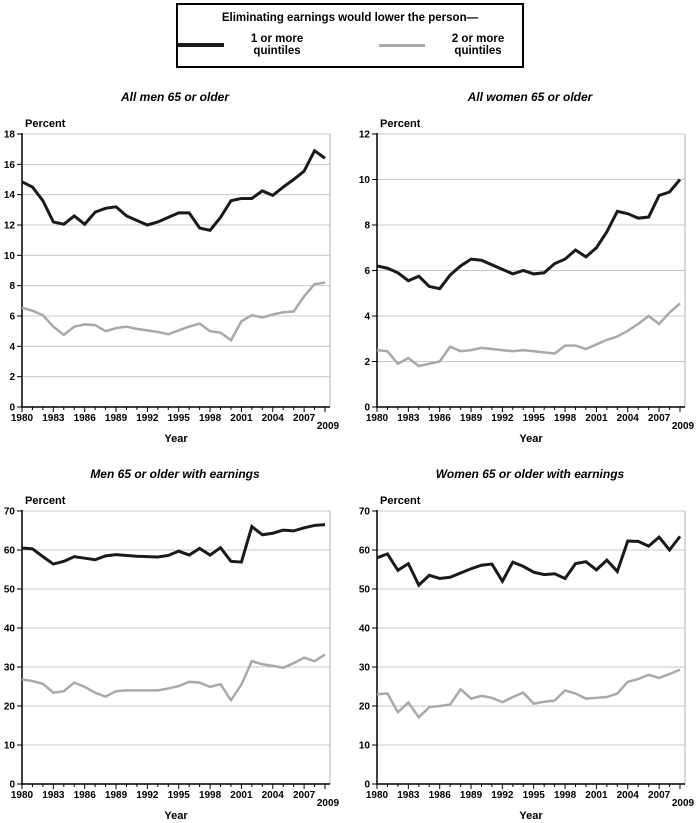 The width and height of the screenshot is (700, 823). I want to click on chart-title: Men 65 or older with earnings, so click(175, 474).